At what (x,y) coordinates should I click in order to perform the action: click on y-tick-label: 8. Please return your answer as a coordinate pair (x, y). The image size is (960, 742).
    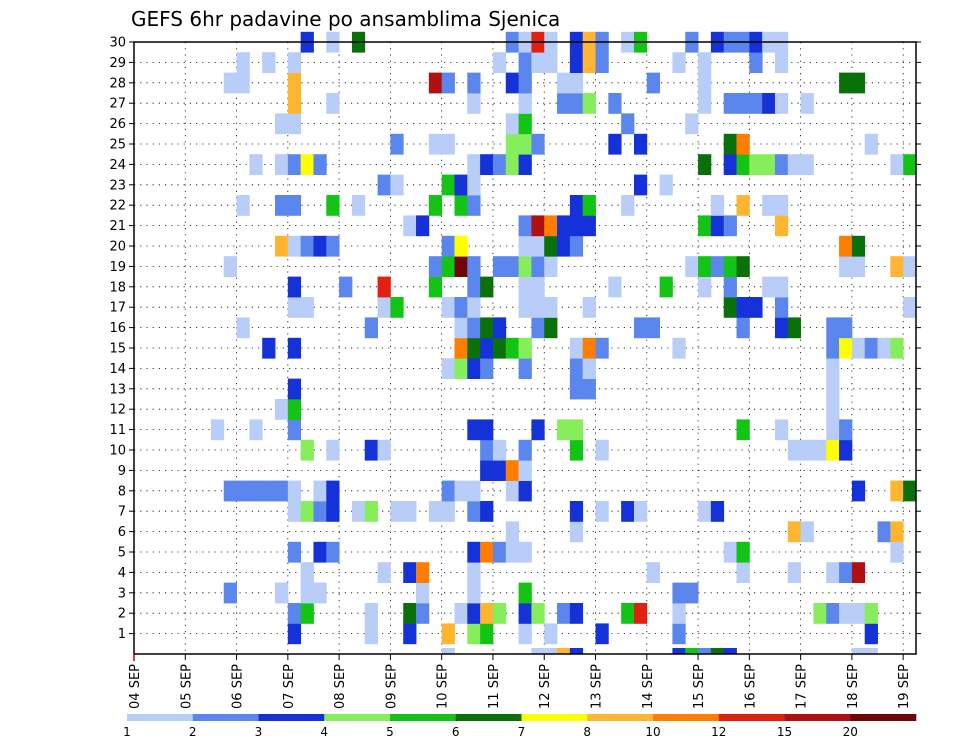
    Looking at the image, I should click on (122, 491).